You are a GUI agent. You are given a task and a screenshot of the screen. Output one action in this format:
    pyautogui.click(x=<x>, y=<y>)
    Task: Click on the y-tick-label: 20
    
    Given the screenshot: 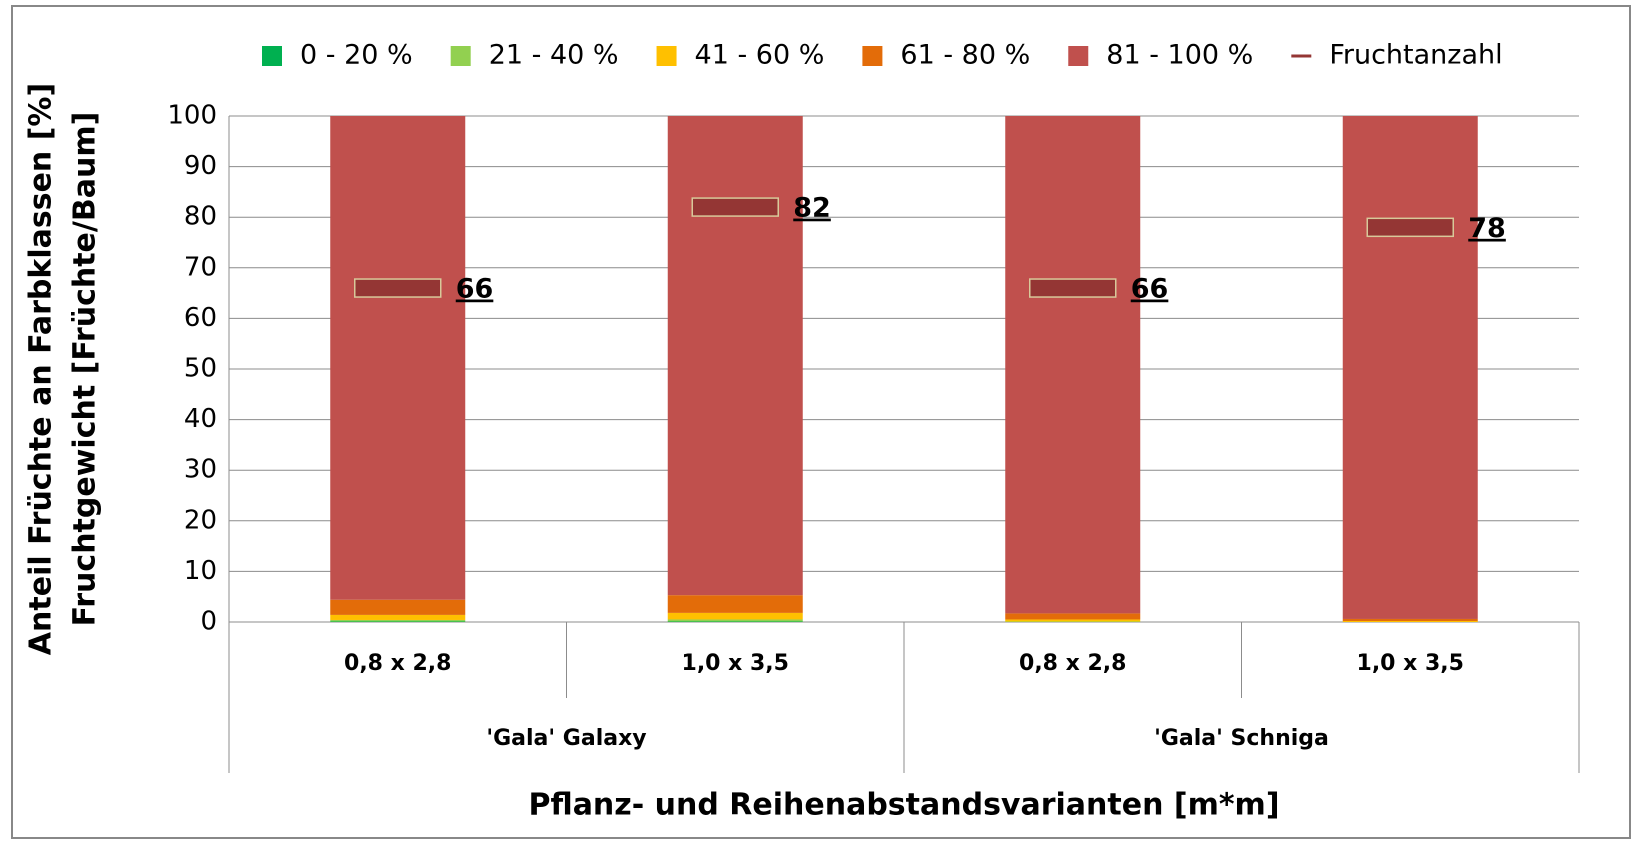 What is the action you would take?
    pyautogui.click(x=200, y=520)
    